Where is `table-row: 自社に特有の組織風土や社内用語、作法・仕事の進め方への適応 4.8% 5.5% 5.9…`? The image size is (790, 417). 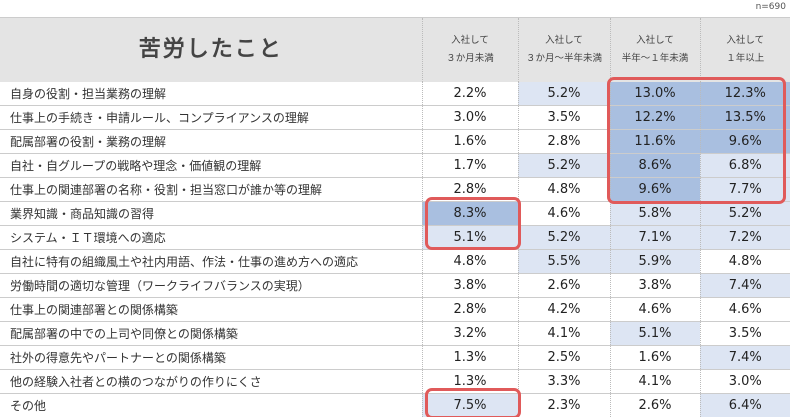 table-row: 自社に特有の組織風土や社内用語、作法・仕事の進め方への適応 4.8% 5.5% 5.9… is located at coordinates (395, 261).